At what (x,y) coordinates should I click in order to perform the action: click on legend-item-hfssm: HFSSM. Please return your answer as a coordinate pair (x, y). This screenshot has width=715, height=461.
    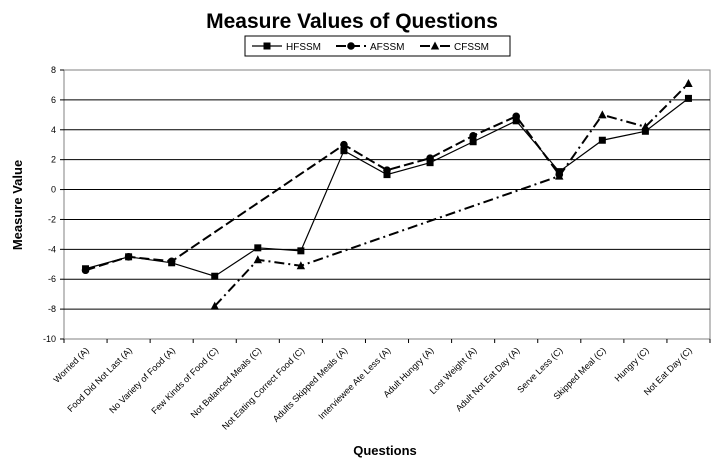
    Looking at the image, I should click on (286, 47).